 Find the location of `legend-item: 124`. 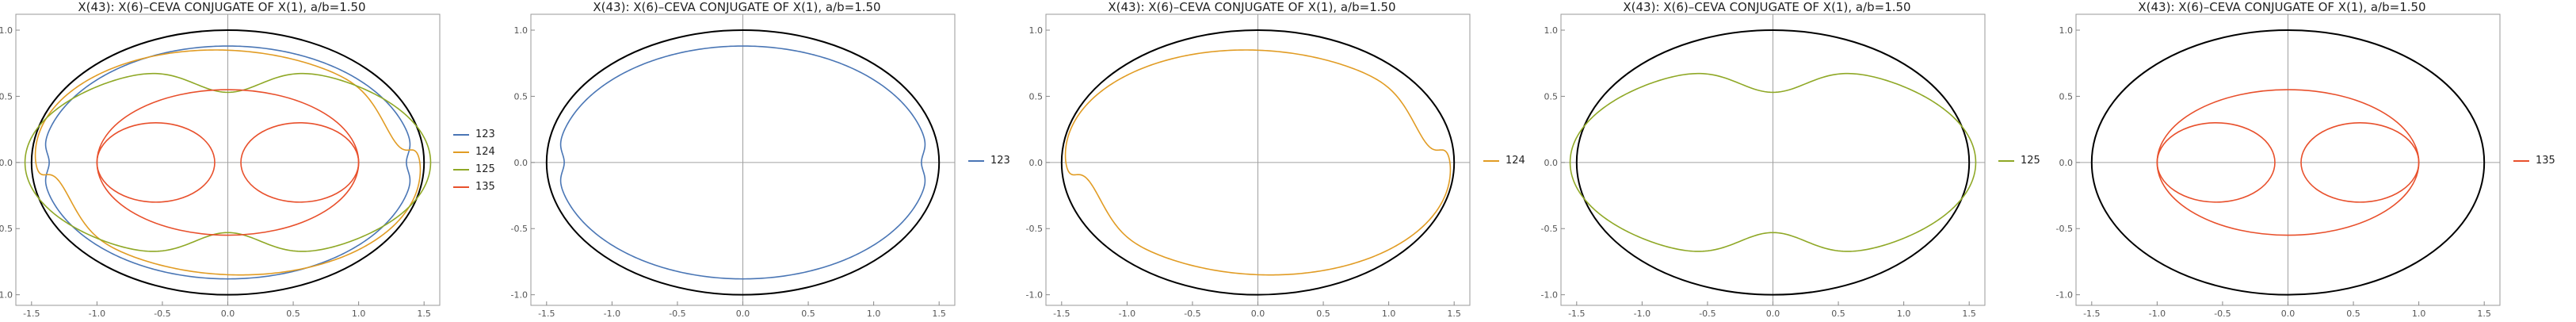

legend-item: 124 is located at coordinates (1504, 161).